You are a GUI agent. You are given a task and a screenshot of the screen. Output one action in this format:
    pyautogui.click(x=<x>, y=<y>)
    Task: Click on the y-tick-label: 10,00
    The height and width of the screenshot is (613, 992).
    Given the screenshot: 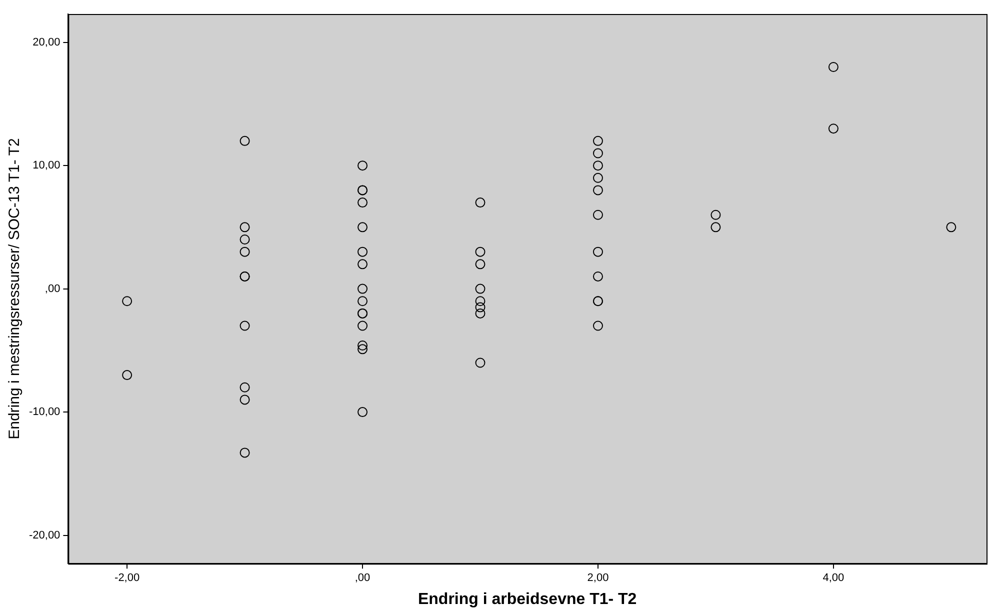 What is the action you would take?
    pyautogui.click(x=46, y=166)
    